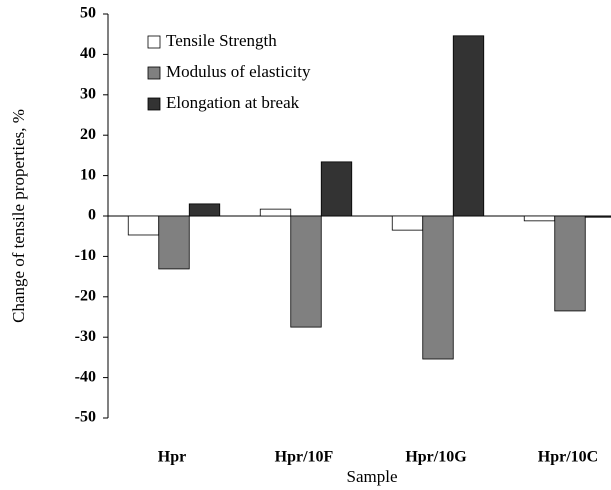  Describe the element at coordinates (238, 71) in the screenshot. I see `legend-label: Modulus of elasticity` at that location.